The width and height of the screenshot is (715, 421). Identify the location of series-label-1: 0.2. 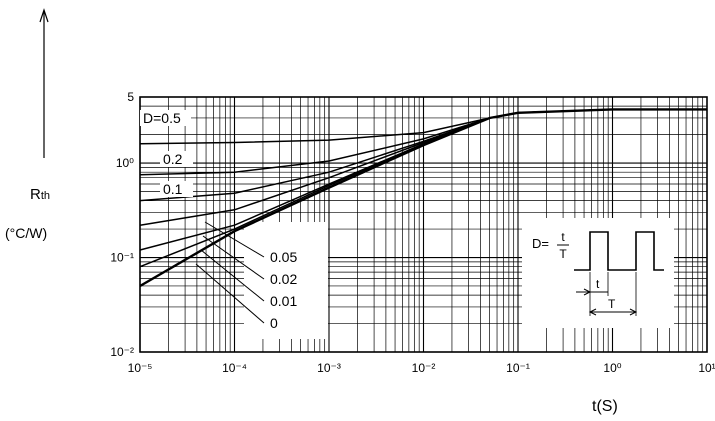
(173, 159).